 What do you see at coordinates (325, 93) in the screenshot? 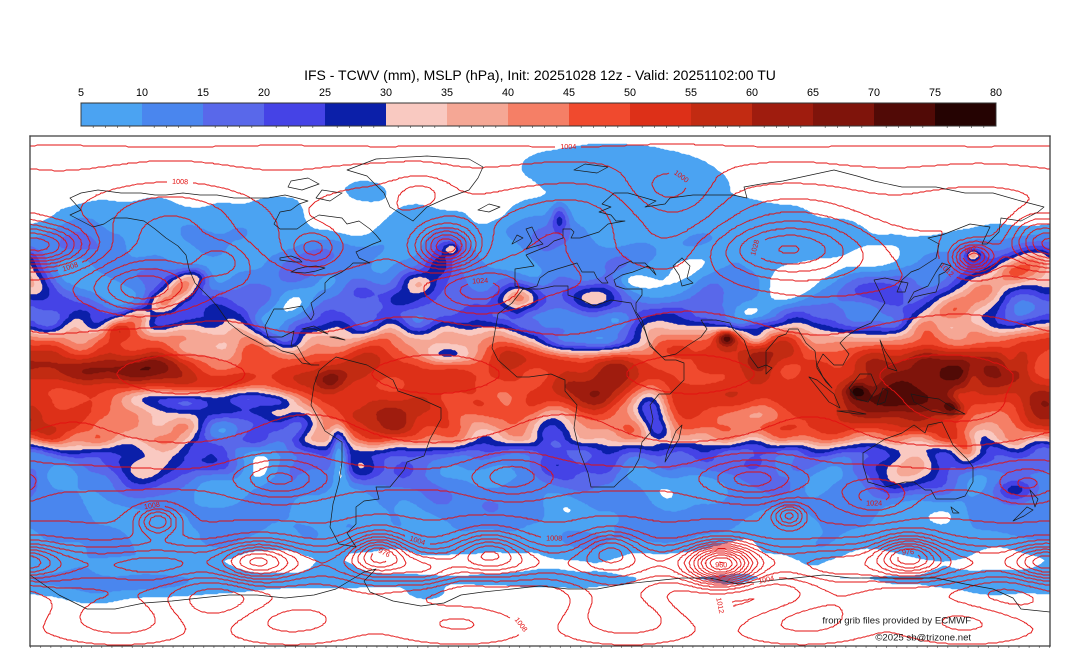
I see `svg-text: 25` at bounding box center [325, 93].